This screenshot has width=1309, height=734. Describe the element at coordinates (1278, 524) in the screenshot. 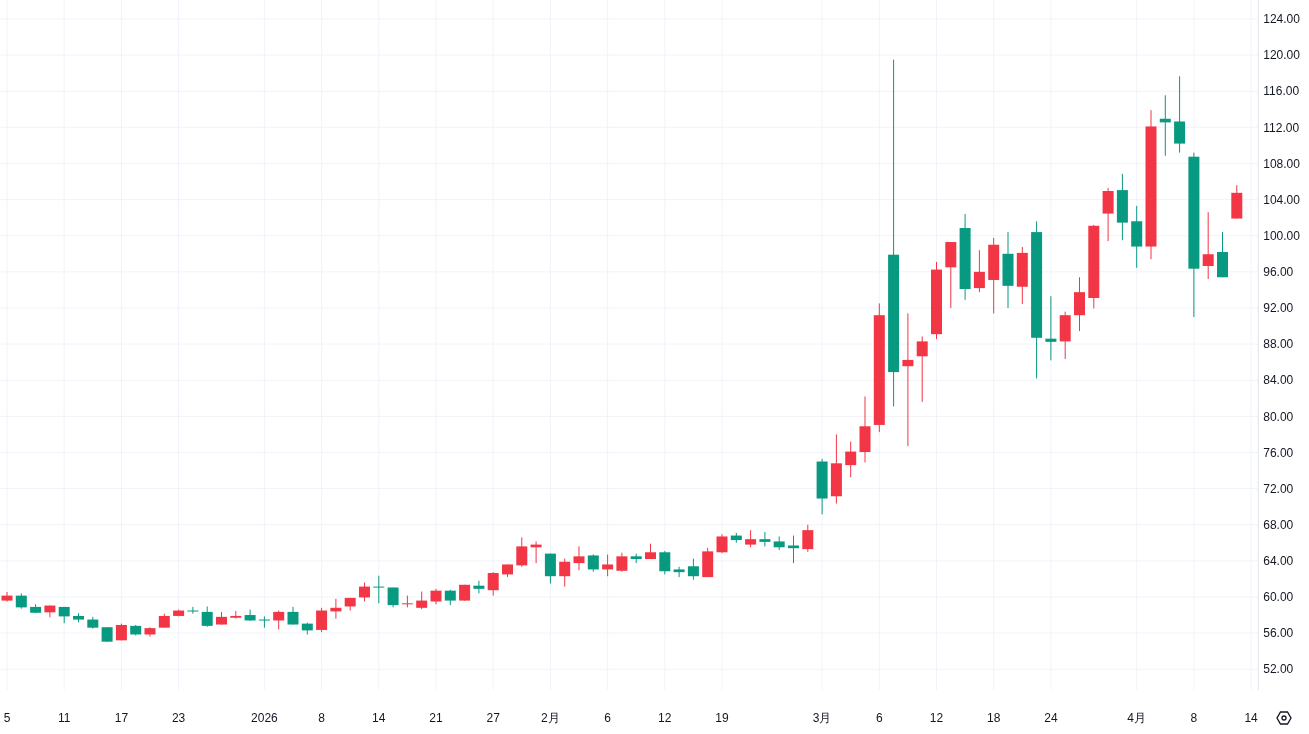

I see `y-tick-label: 68.00` at that location.